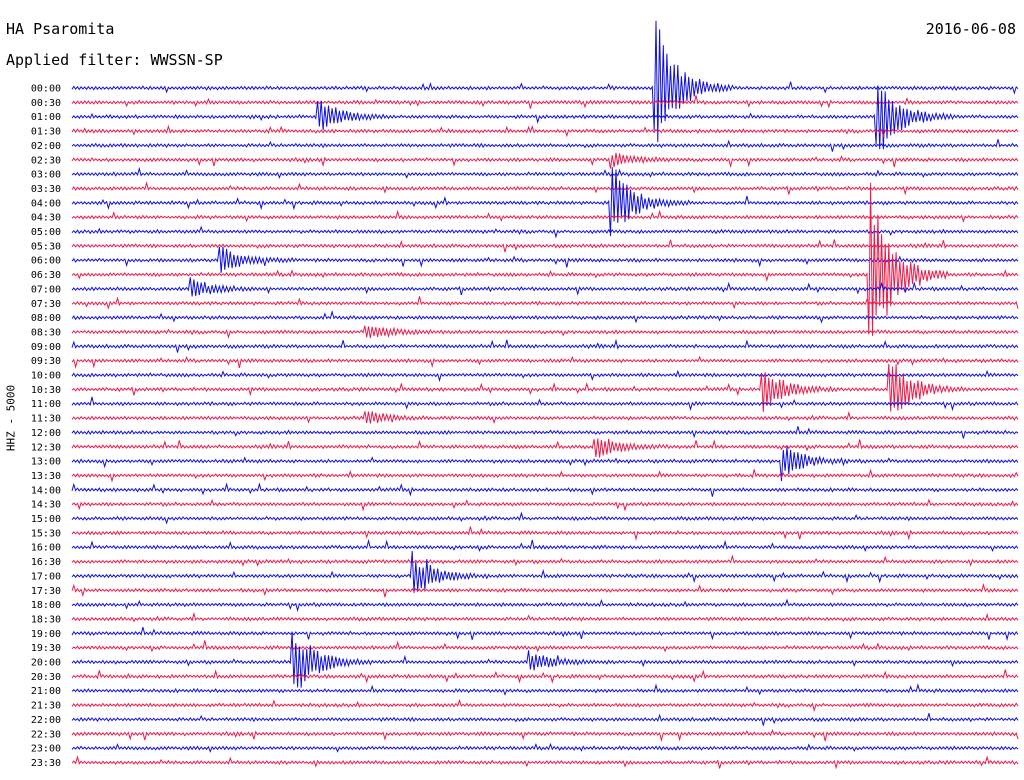 Image resolution: width=1024 pixels, height=780 pixels. What do you see at coordinates (46, 562) in the screenshot?
I see `row-time-label: 16:30` at bounding box center [46, 562].